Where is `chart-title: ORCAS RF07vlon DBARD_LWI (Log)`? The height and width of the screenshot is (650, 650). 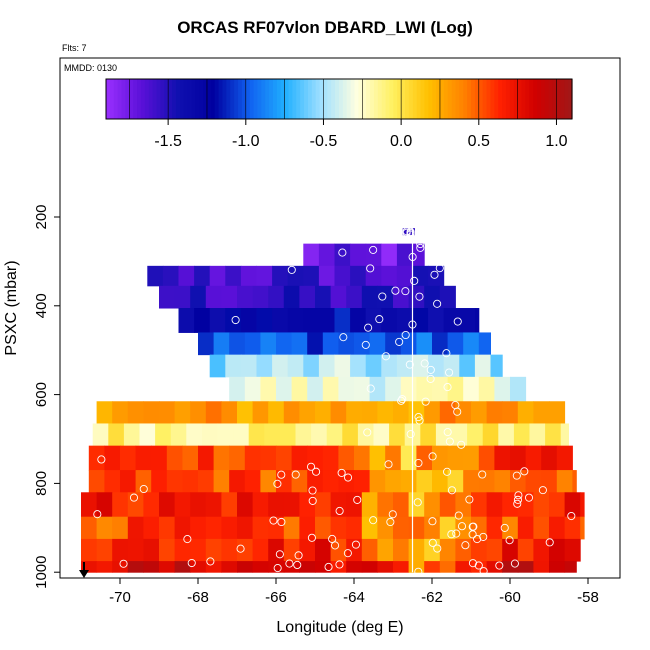
chart-title: ORCAS RF07vlon DBARD_LWI (Log) is located at coordinates (325, 27).